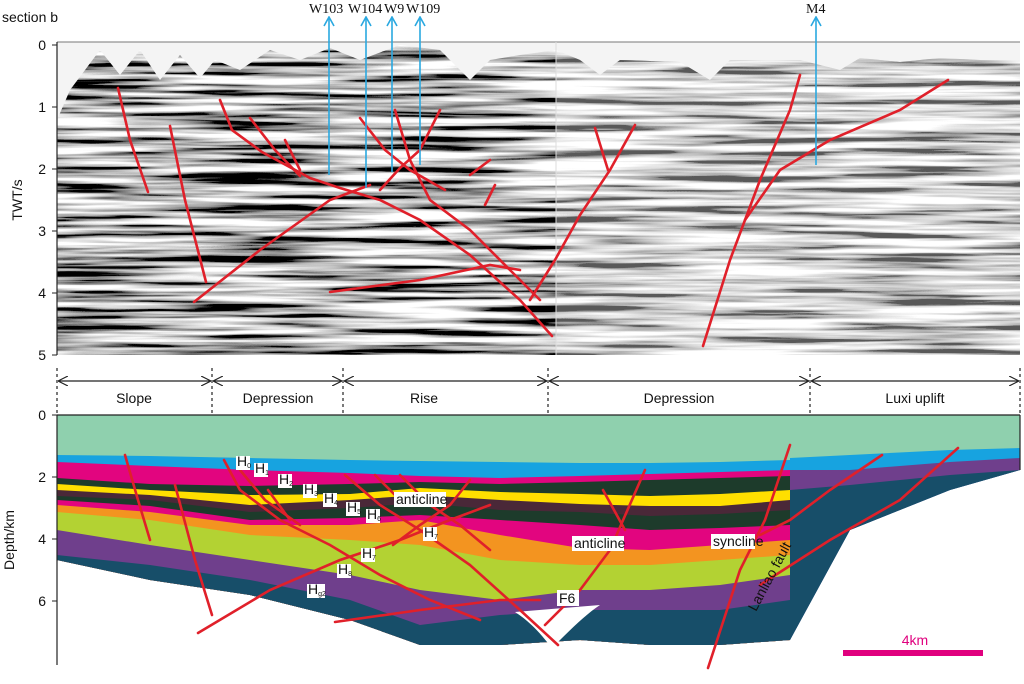  What do you see at coordinates (914, 398) in the screenshot?
I see `zone-label: Luxi uplift` at bounding box center [914, 398].